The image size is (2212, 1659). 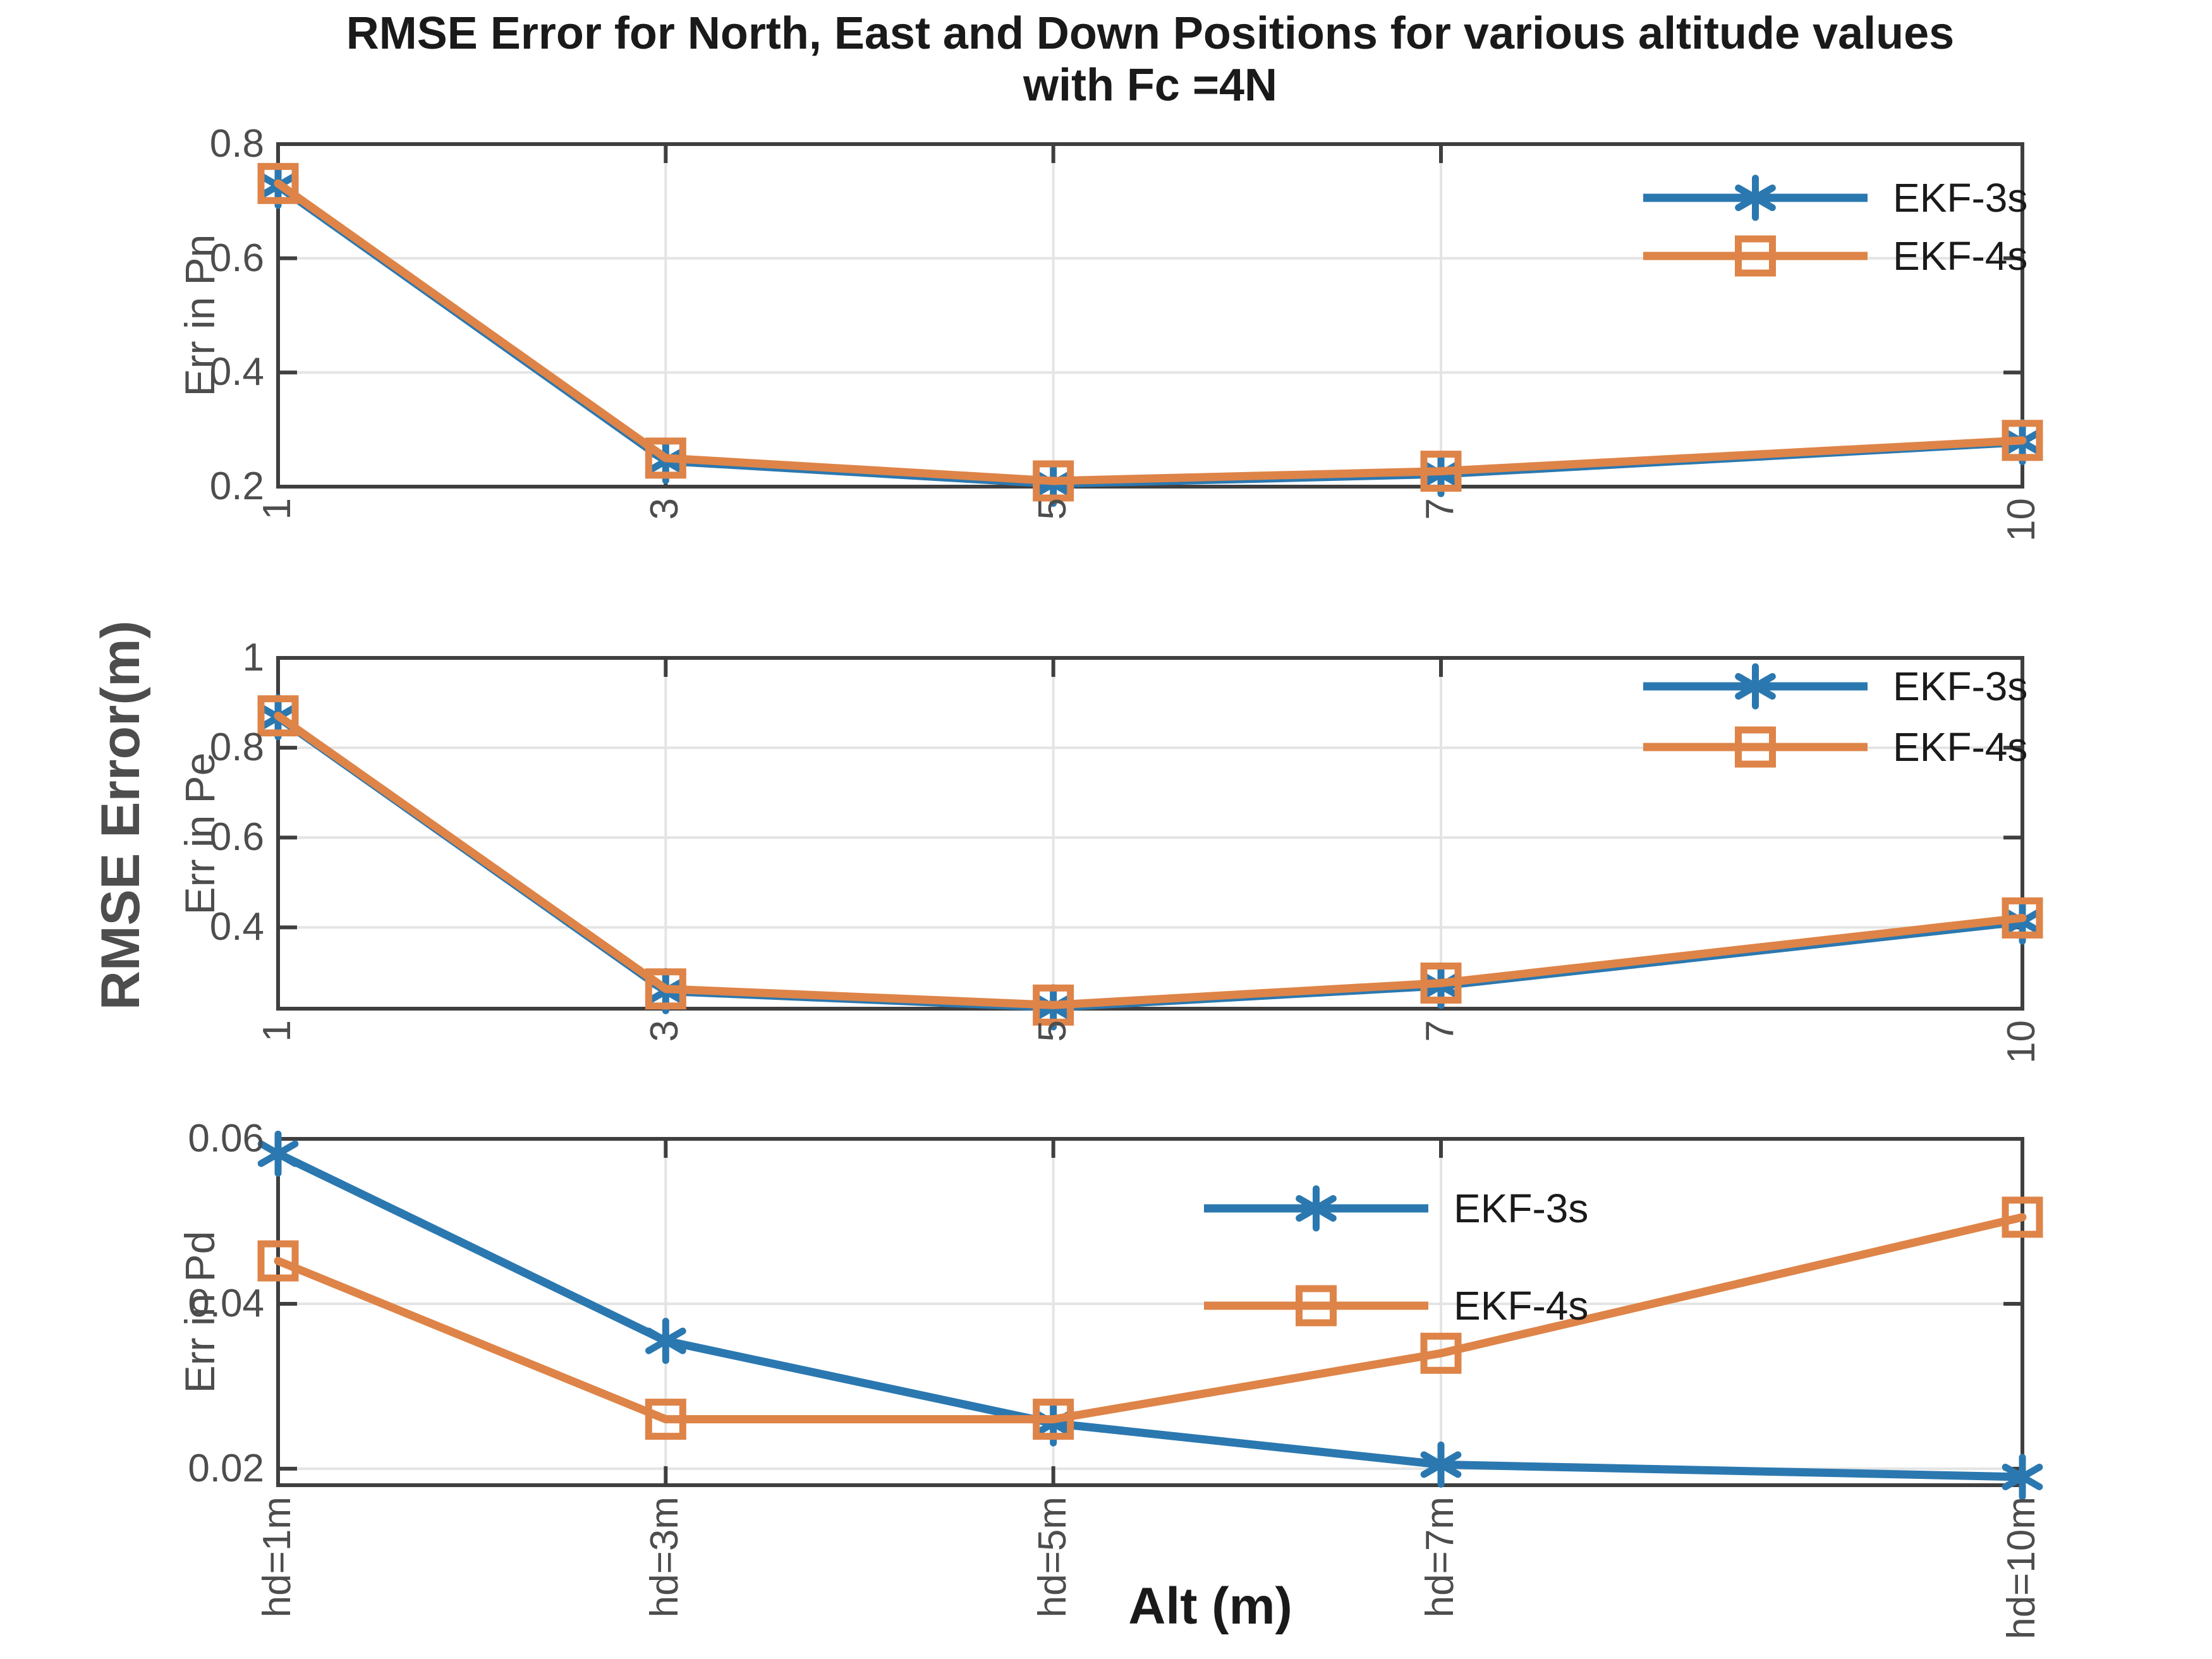 What do you see at coordinates (199, 315) in the screenshot?
I see `subplot-y-label: Err in Pn` at bounding box center [199, 315].